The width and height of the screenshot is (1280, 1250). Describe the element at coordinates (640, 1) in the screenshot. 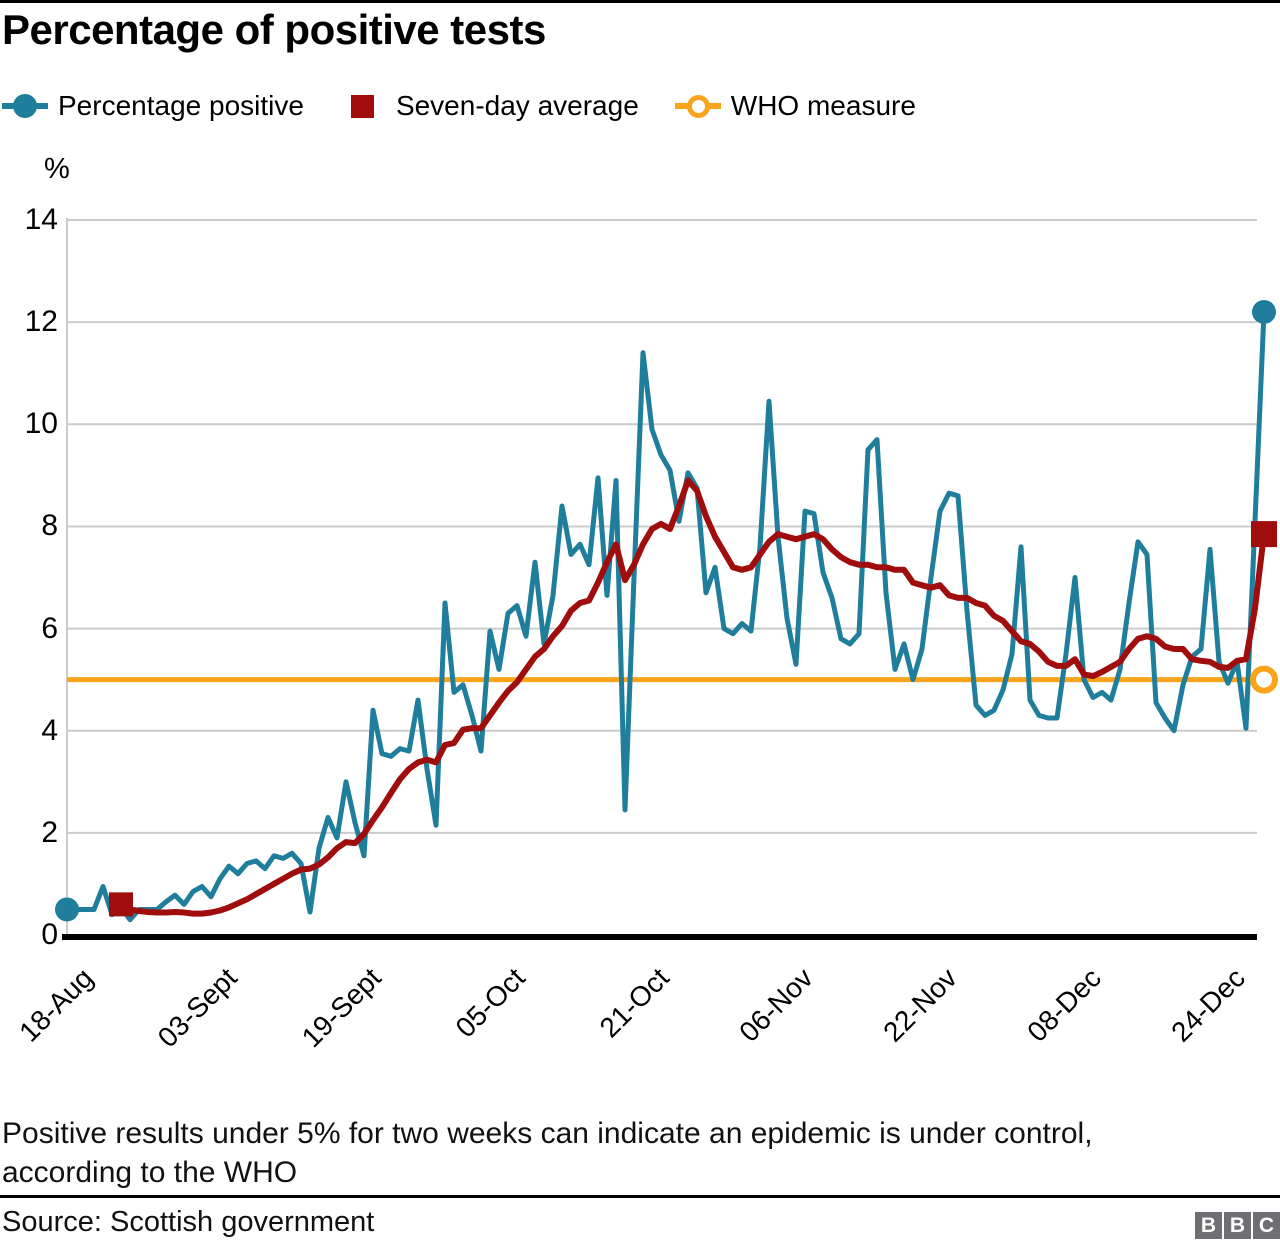

I see `top-keyline` at that location.